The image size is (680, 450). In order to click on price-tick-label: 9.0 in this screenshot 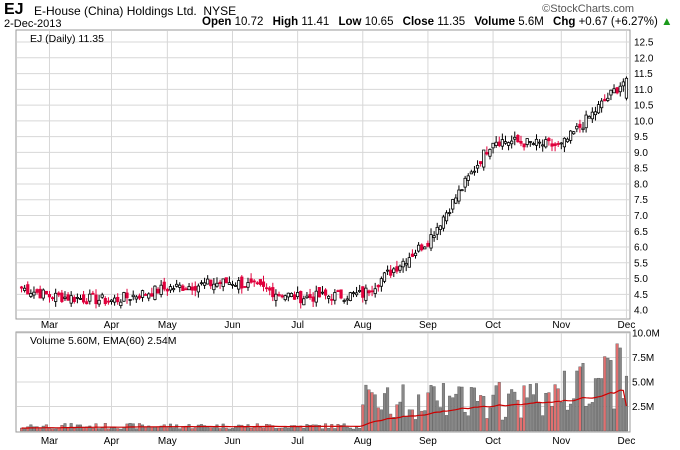, I will do `click(641, 153)`.